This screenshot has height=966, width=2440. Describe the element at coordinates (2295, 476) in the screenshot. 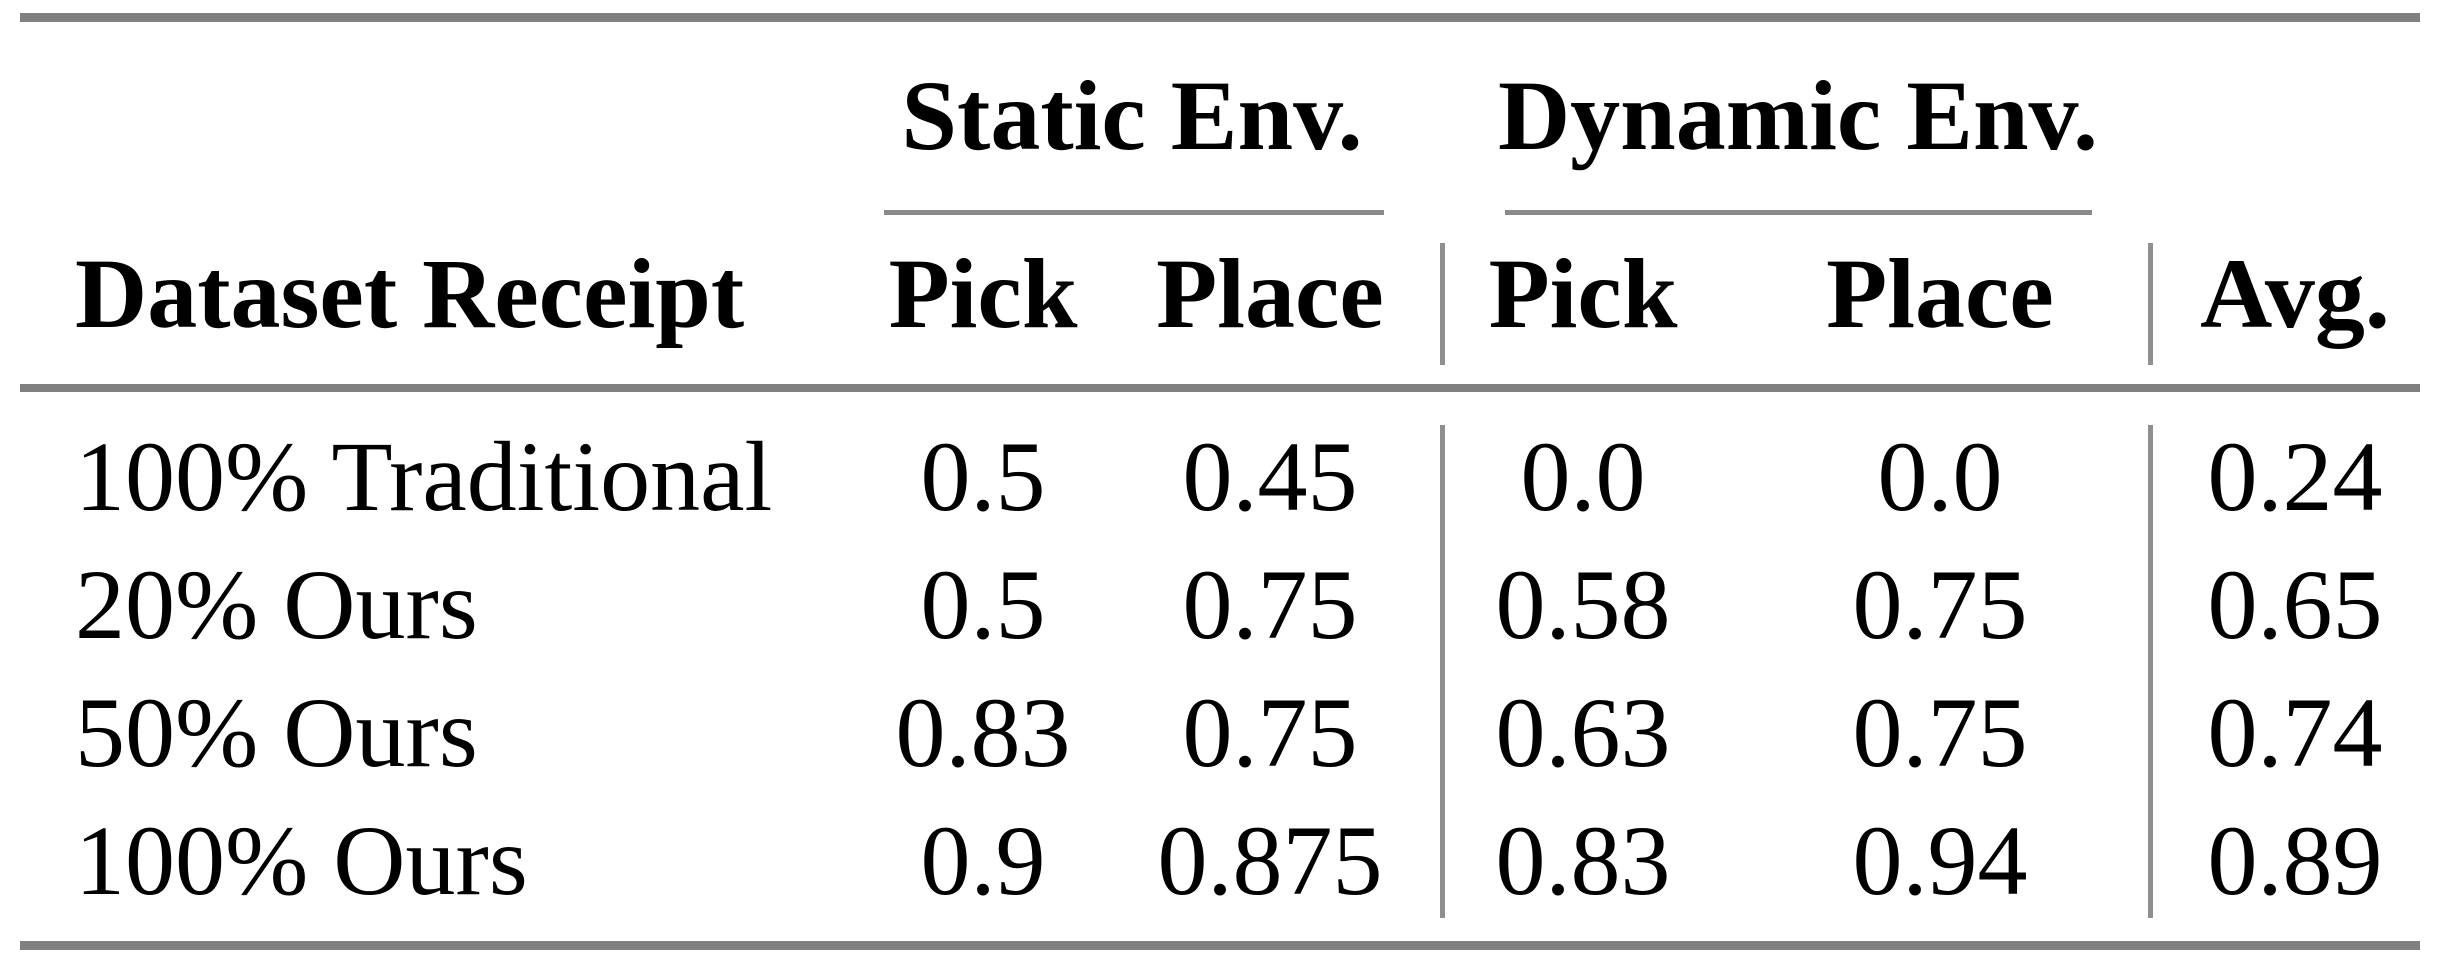

I see `cell-avg: 0.24` at that location.